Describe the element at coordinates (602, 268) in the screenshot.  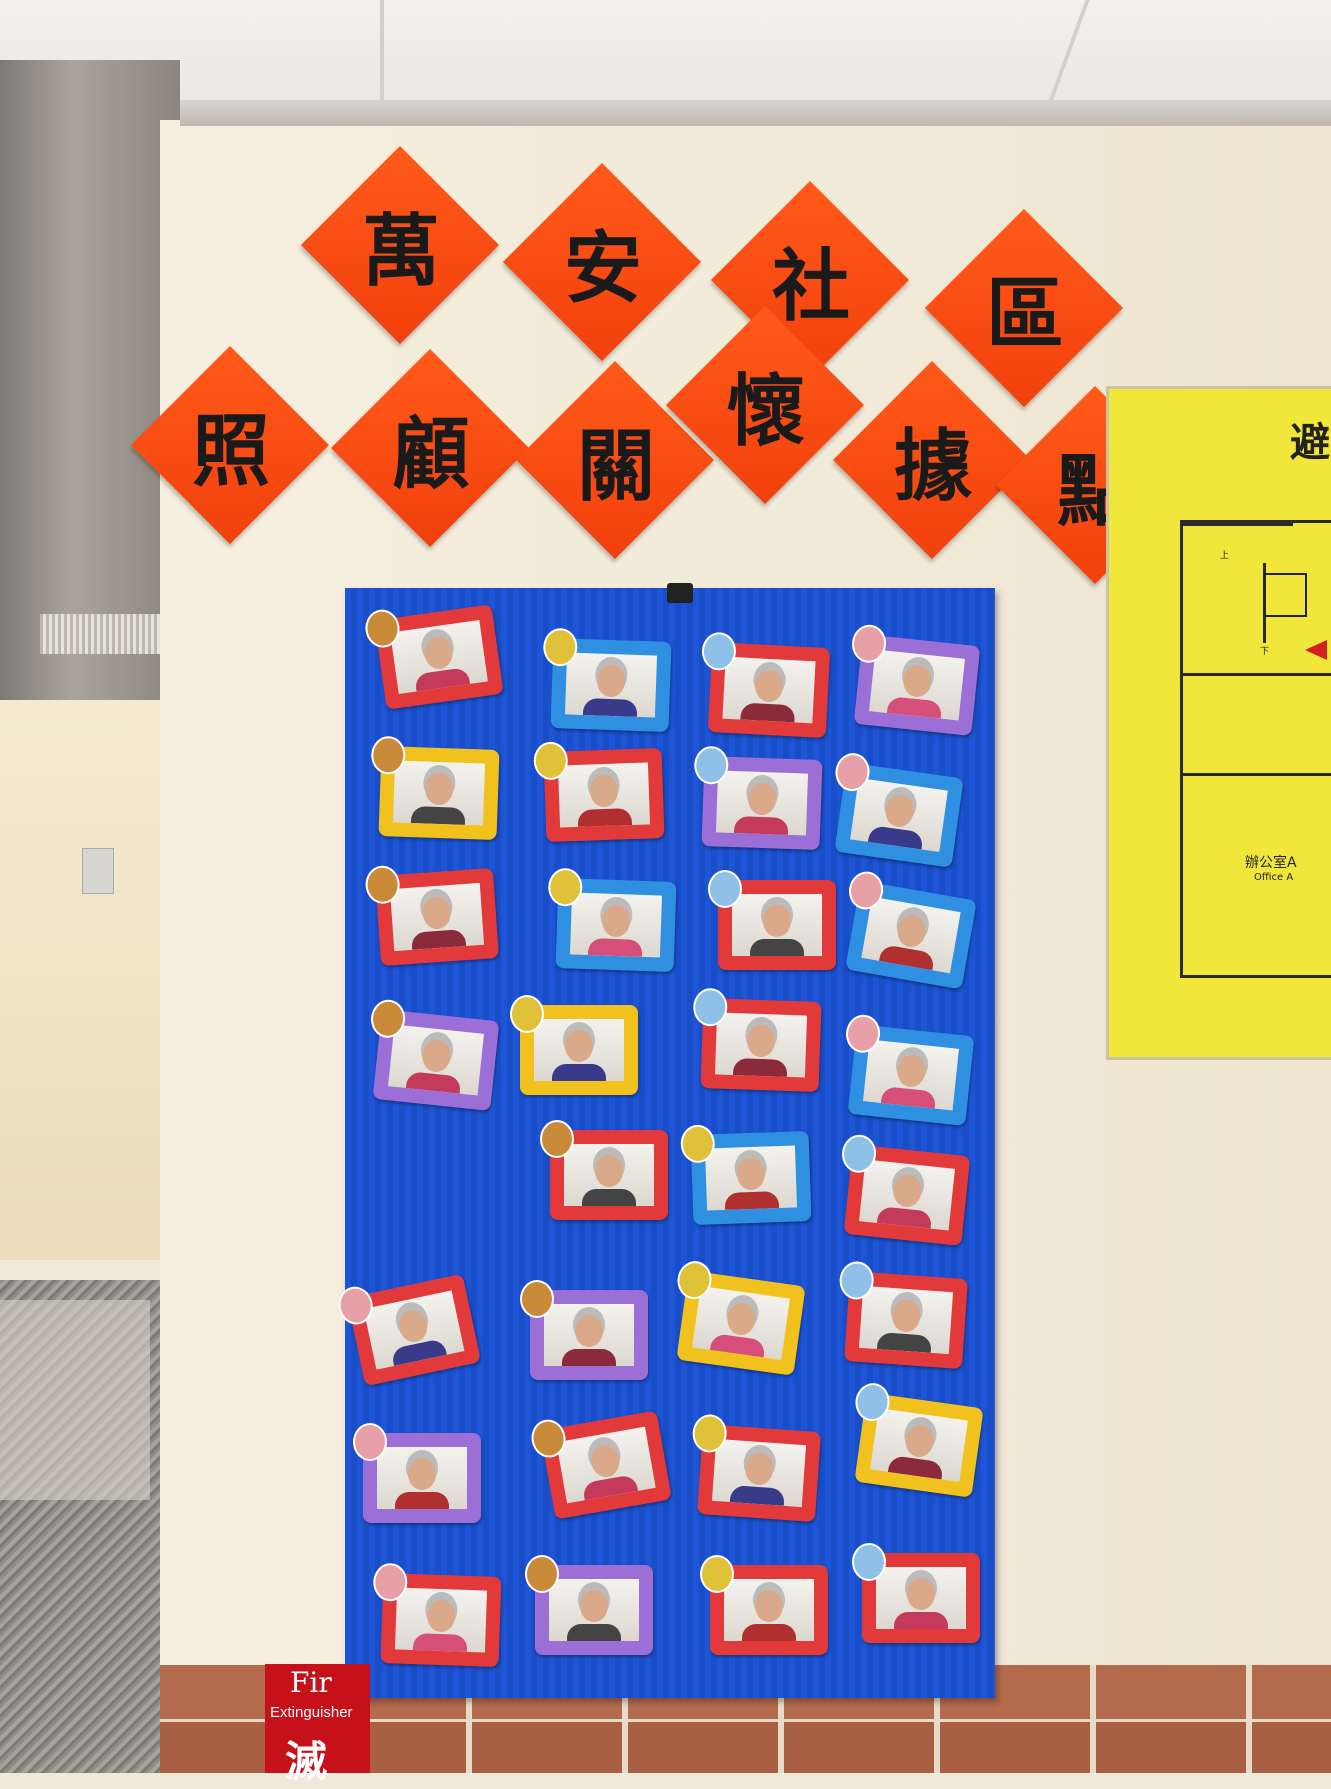
I see `banner-char: 安` at that location.